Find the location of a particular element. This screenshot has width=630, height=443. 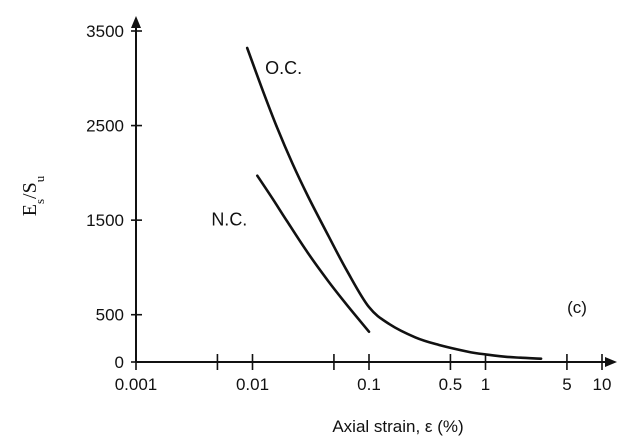

series-labels: O.C. N.C. is located at coordinates (256, 144).